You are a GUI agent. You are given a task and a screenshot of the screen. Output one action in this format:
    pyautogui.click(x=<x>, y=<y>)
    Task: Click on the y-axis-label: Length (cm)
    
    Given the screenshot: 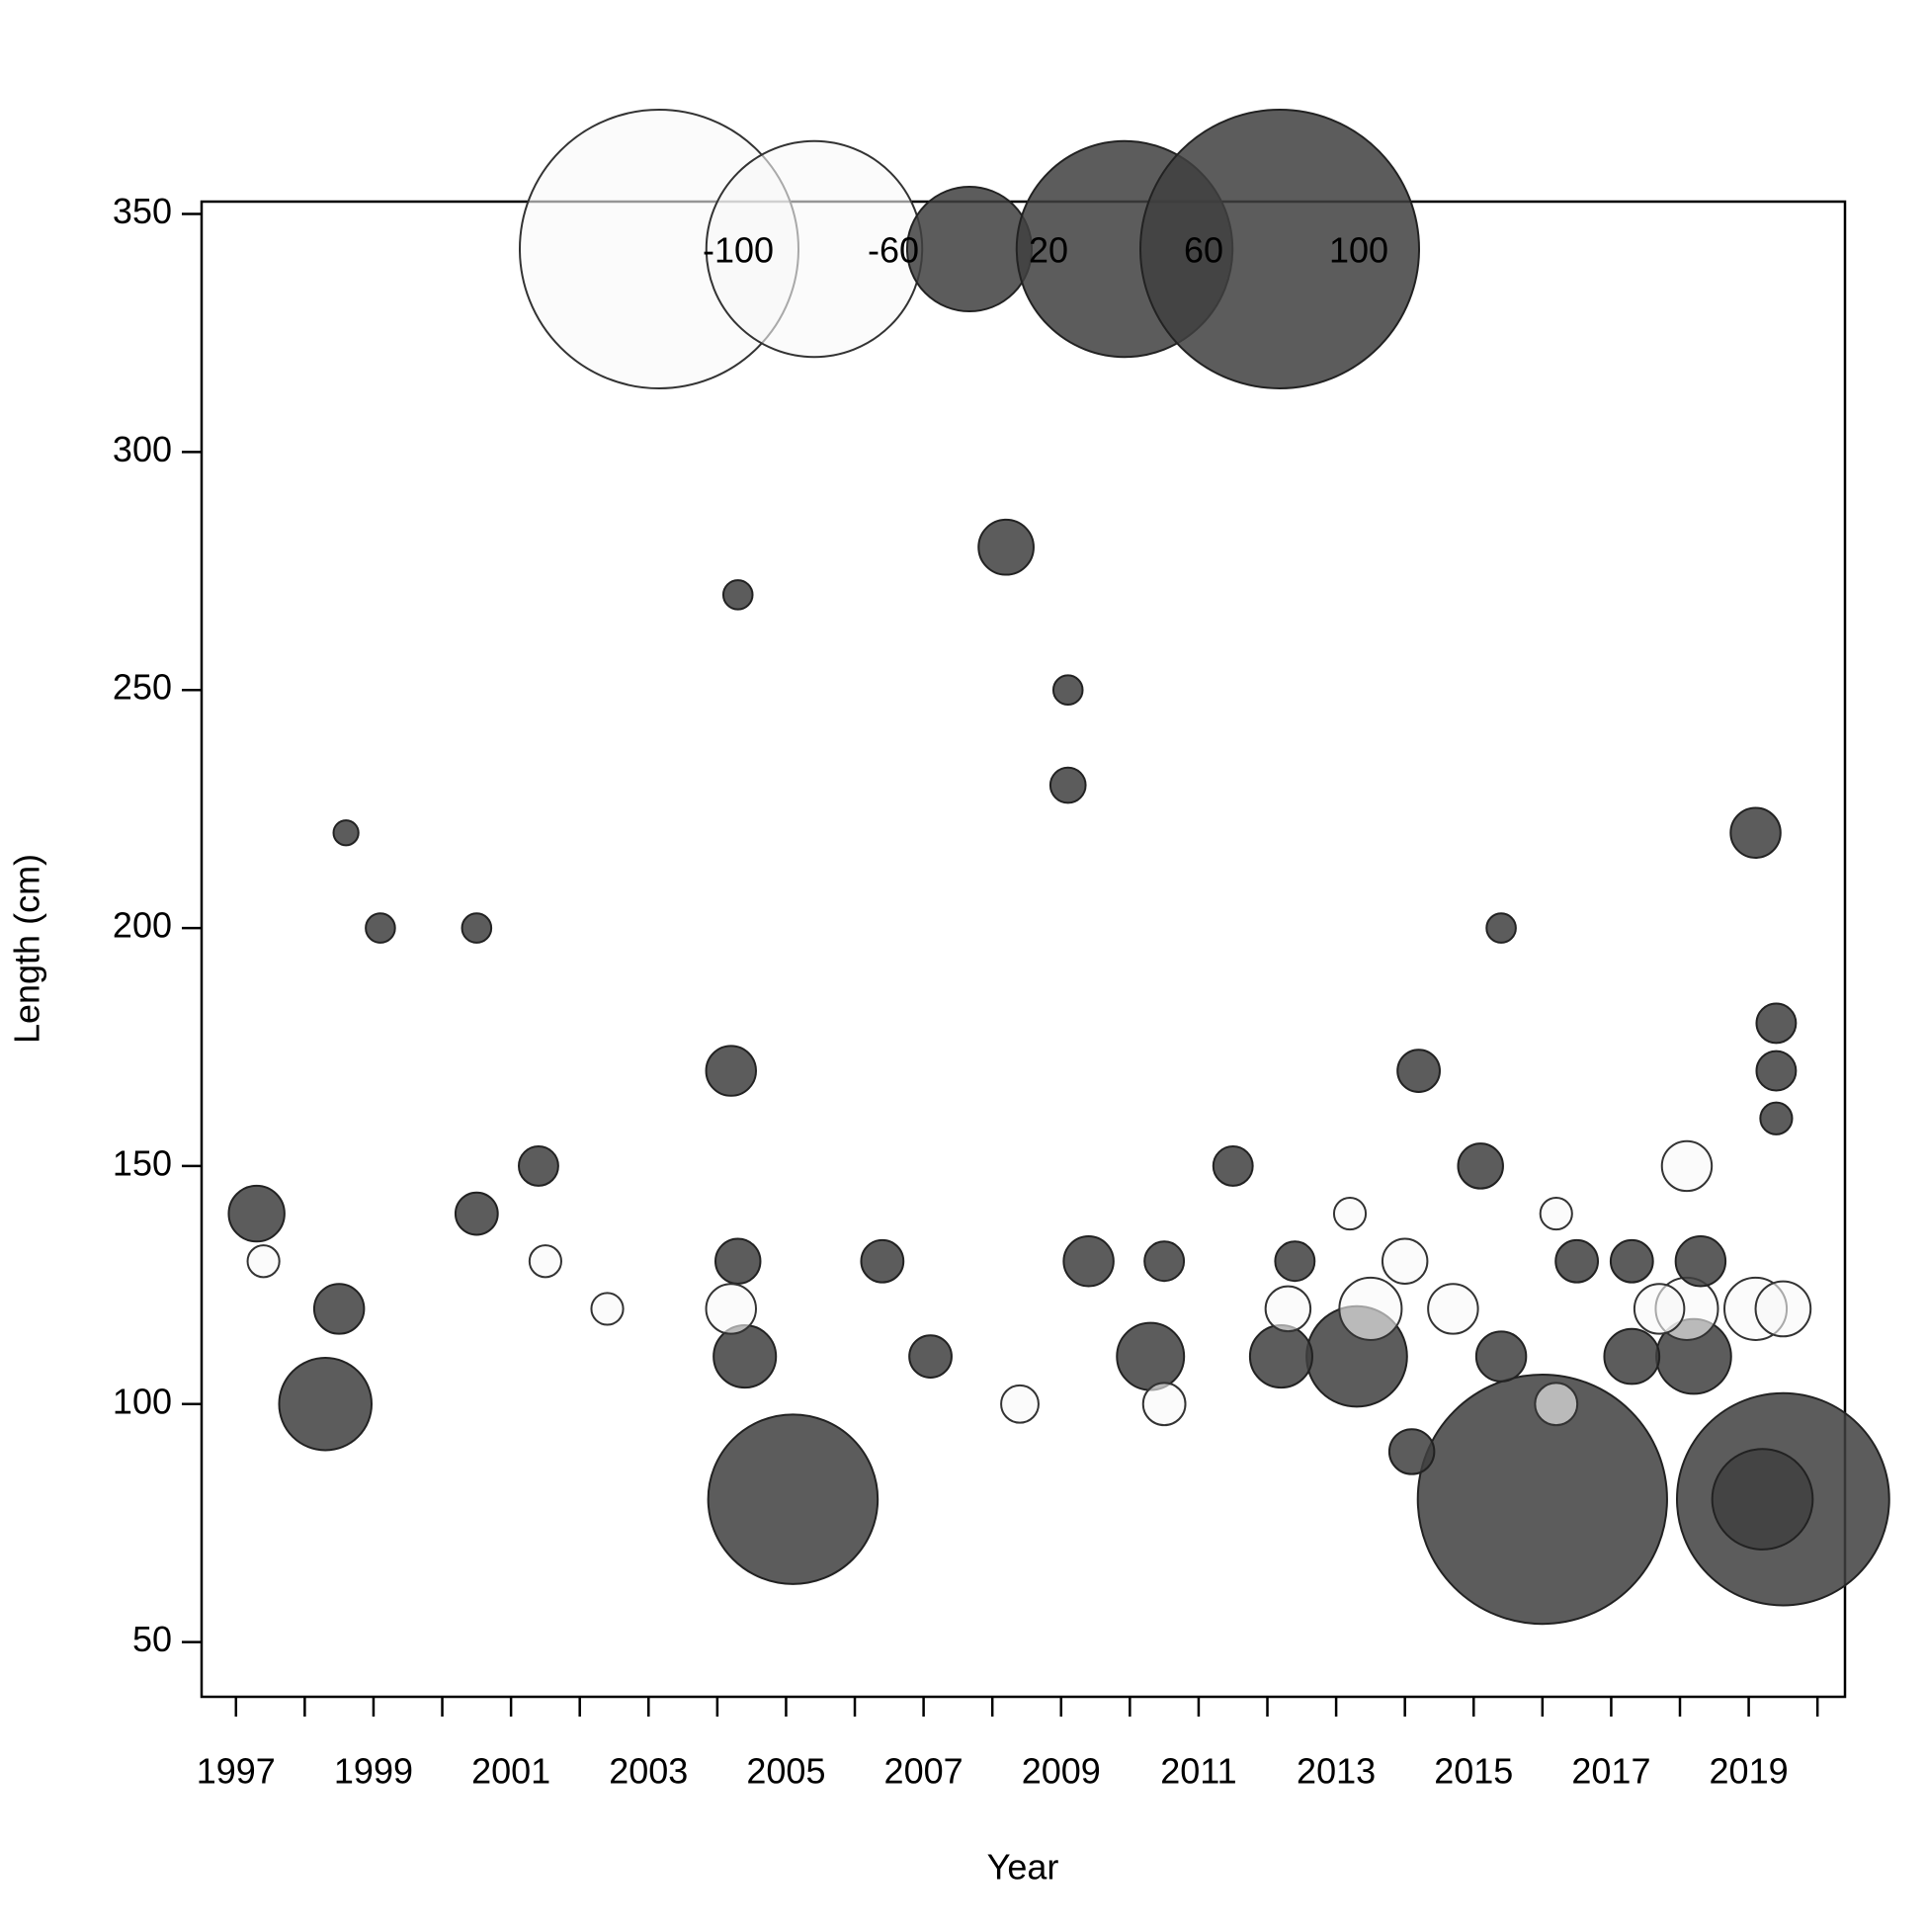 What is the action you would take?
    pyautogui.click(x=27, y=949)
    